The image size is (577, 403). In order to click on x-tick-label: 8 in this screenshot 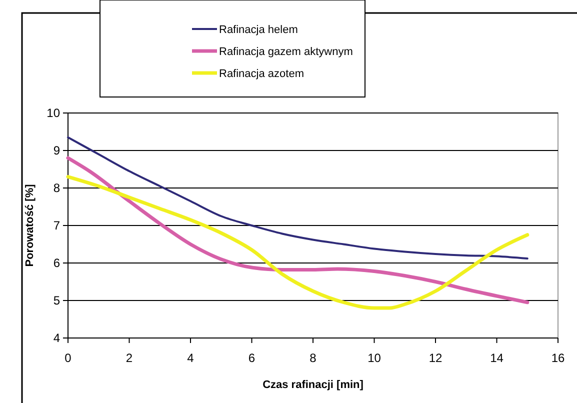, I will do `click(313, 358)`.